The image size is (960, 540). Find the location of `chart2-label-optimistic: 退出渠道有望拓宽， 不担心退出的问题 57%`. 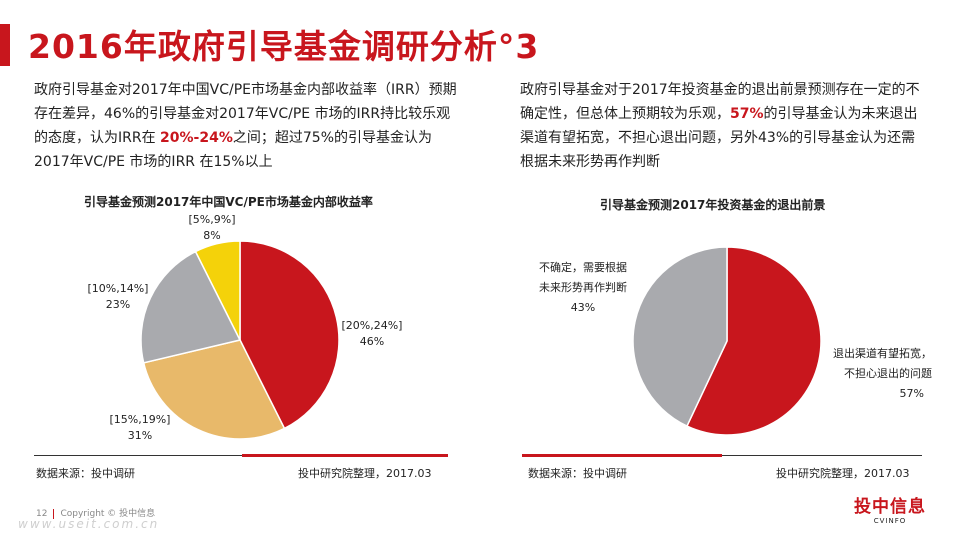

chart2-label-optimistic: 退出渠道有望拓宽， 不担心退出的问题 57% is located at coordinates (872, 374).